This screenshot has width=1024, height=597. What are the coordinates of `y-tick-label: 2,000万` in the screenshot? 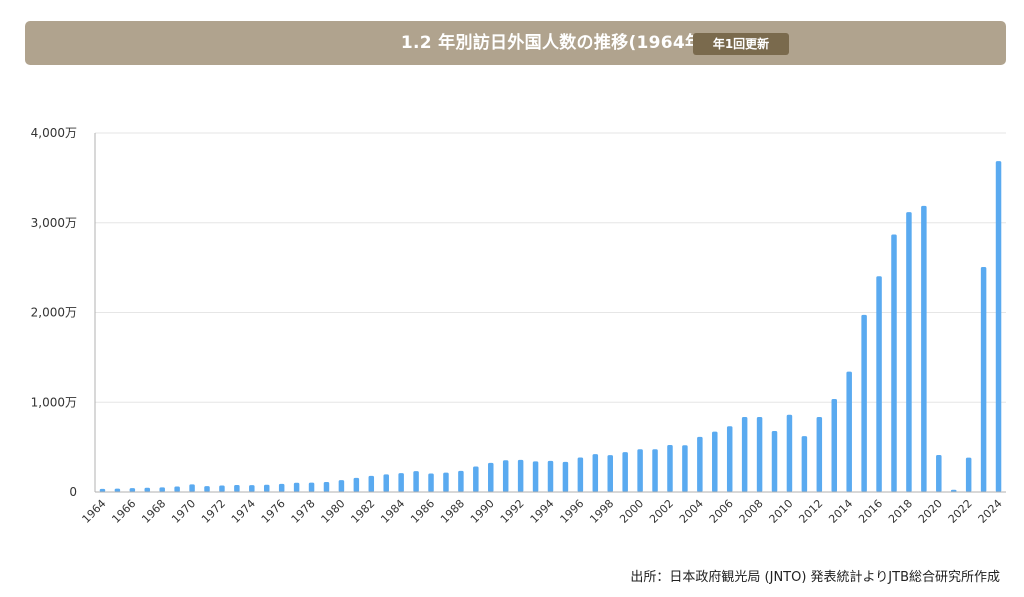 It's located at (54, 313).